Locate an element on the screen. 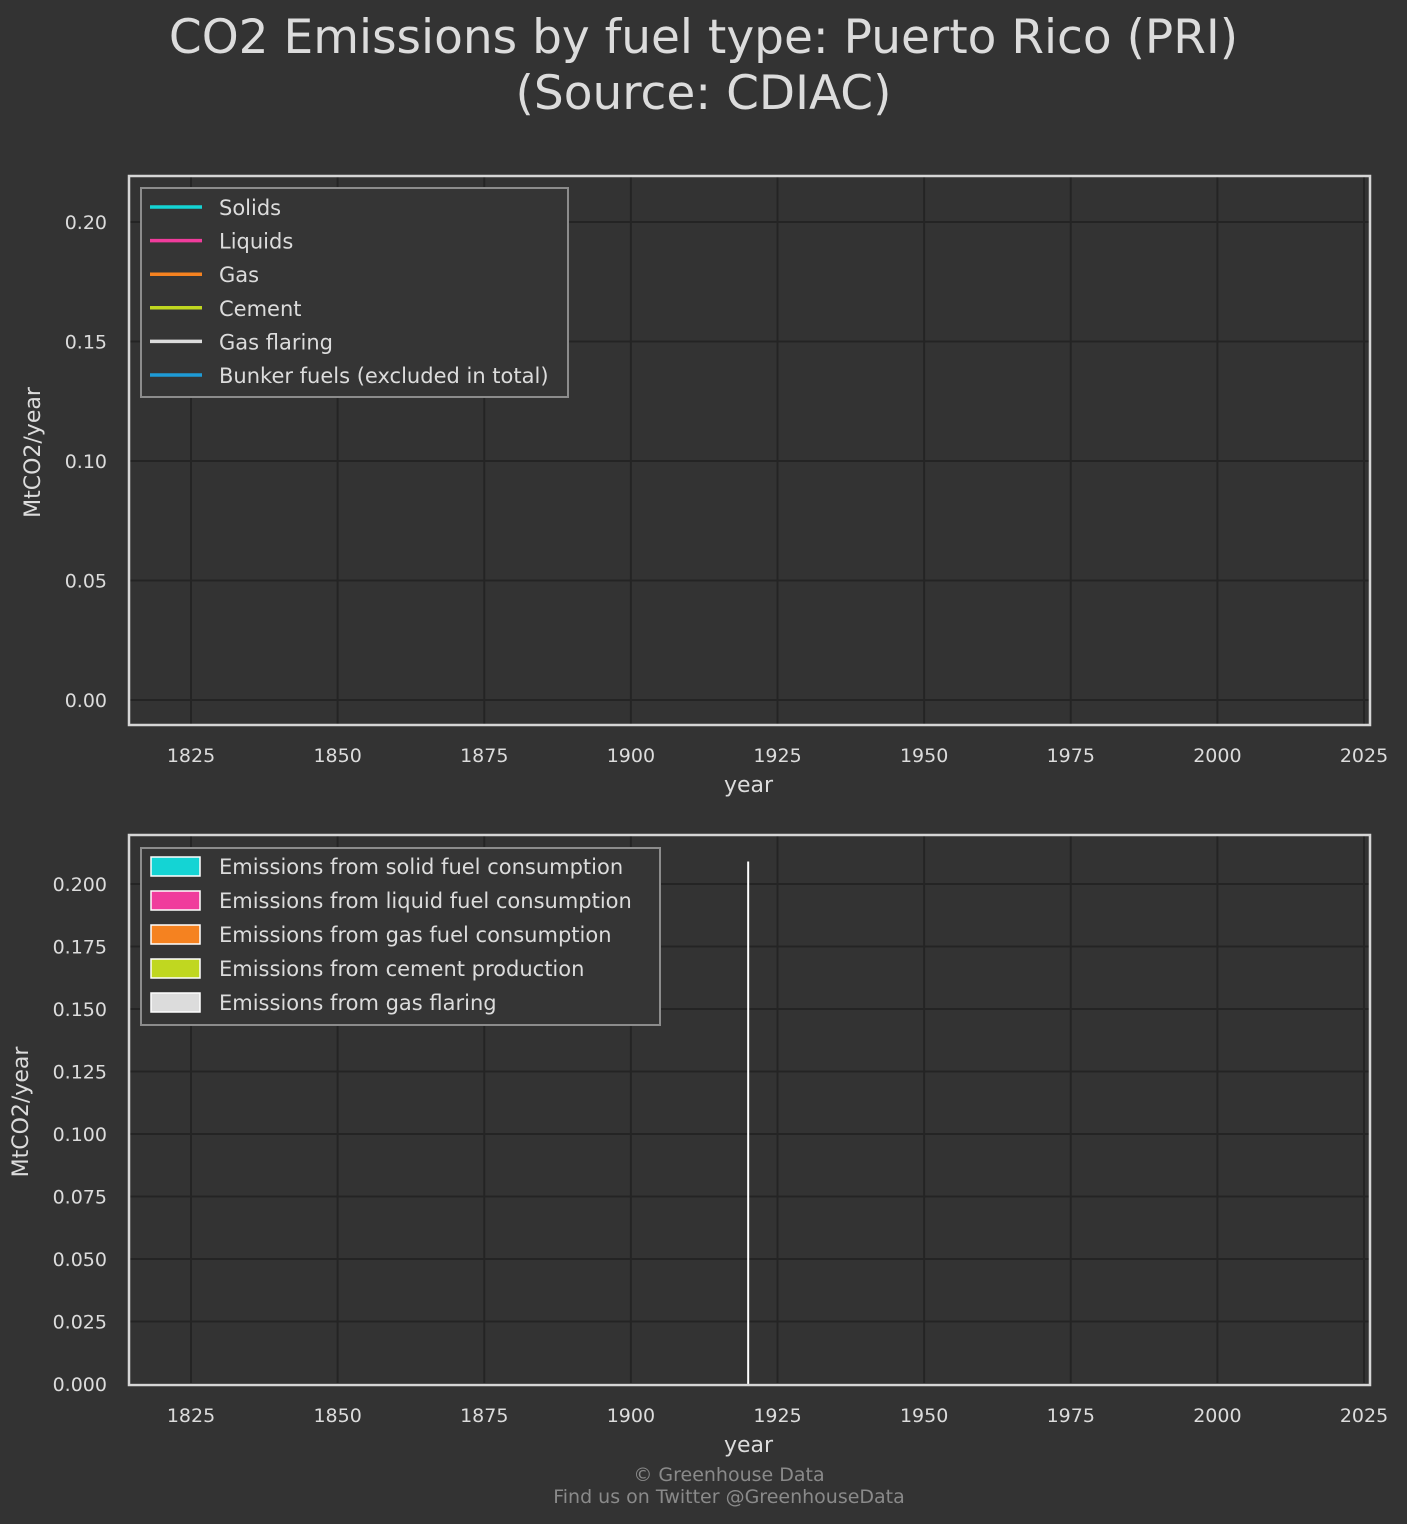  y-tick-label: 0.20 is located at coordinates (86, 223).